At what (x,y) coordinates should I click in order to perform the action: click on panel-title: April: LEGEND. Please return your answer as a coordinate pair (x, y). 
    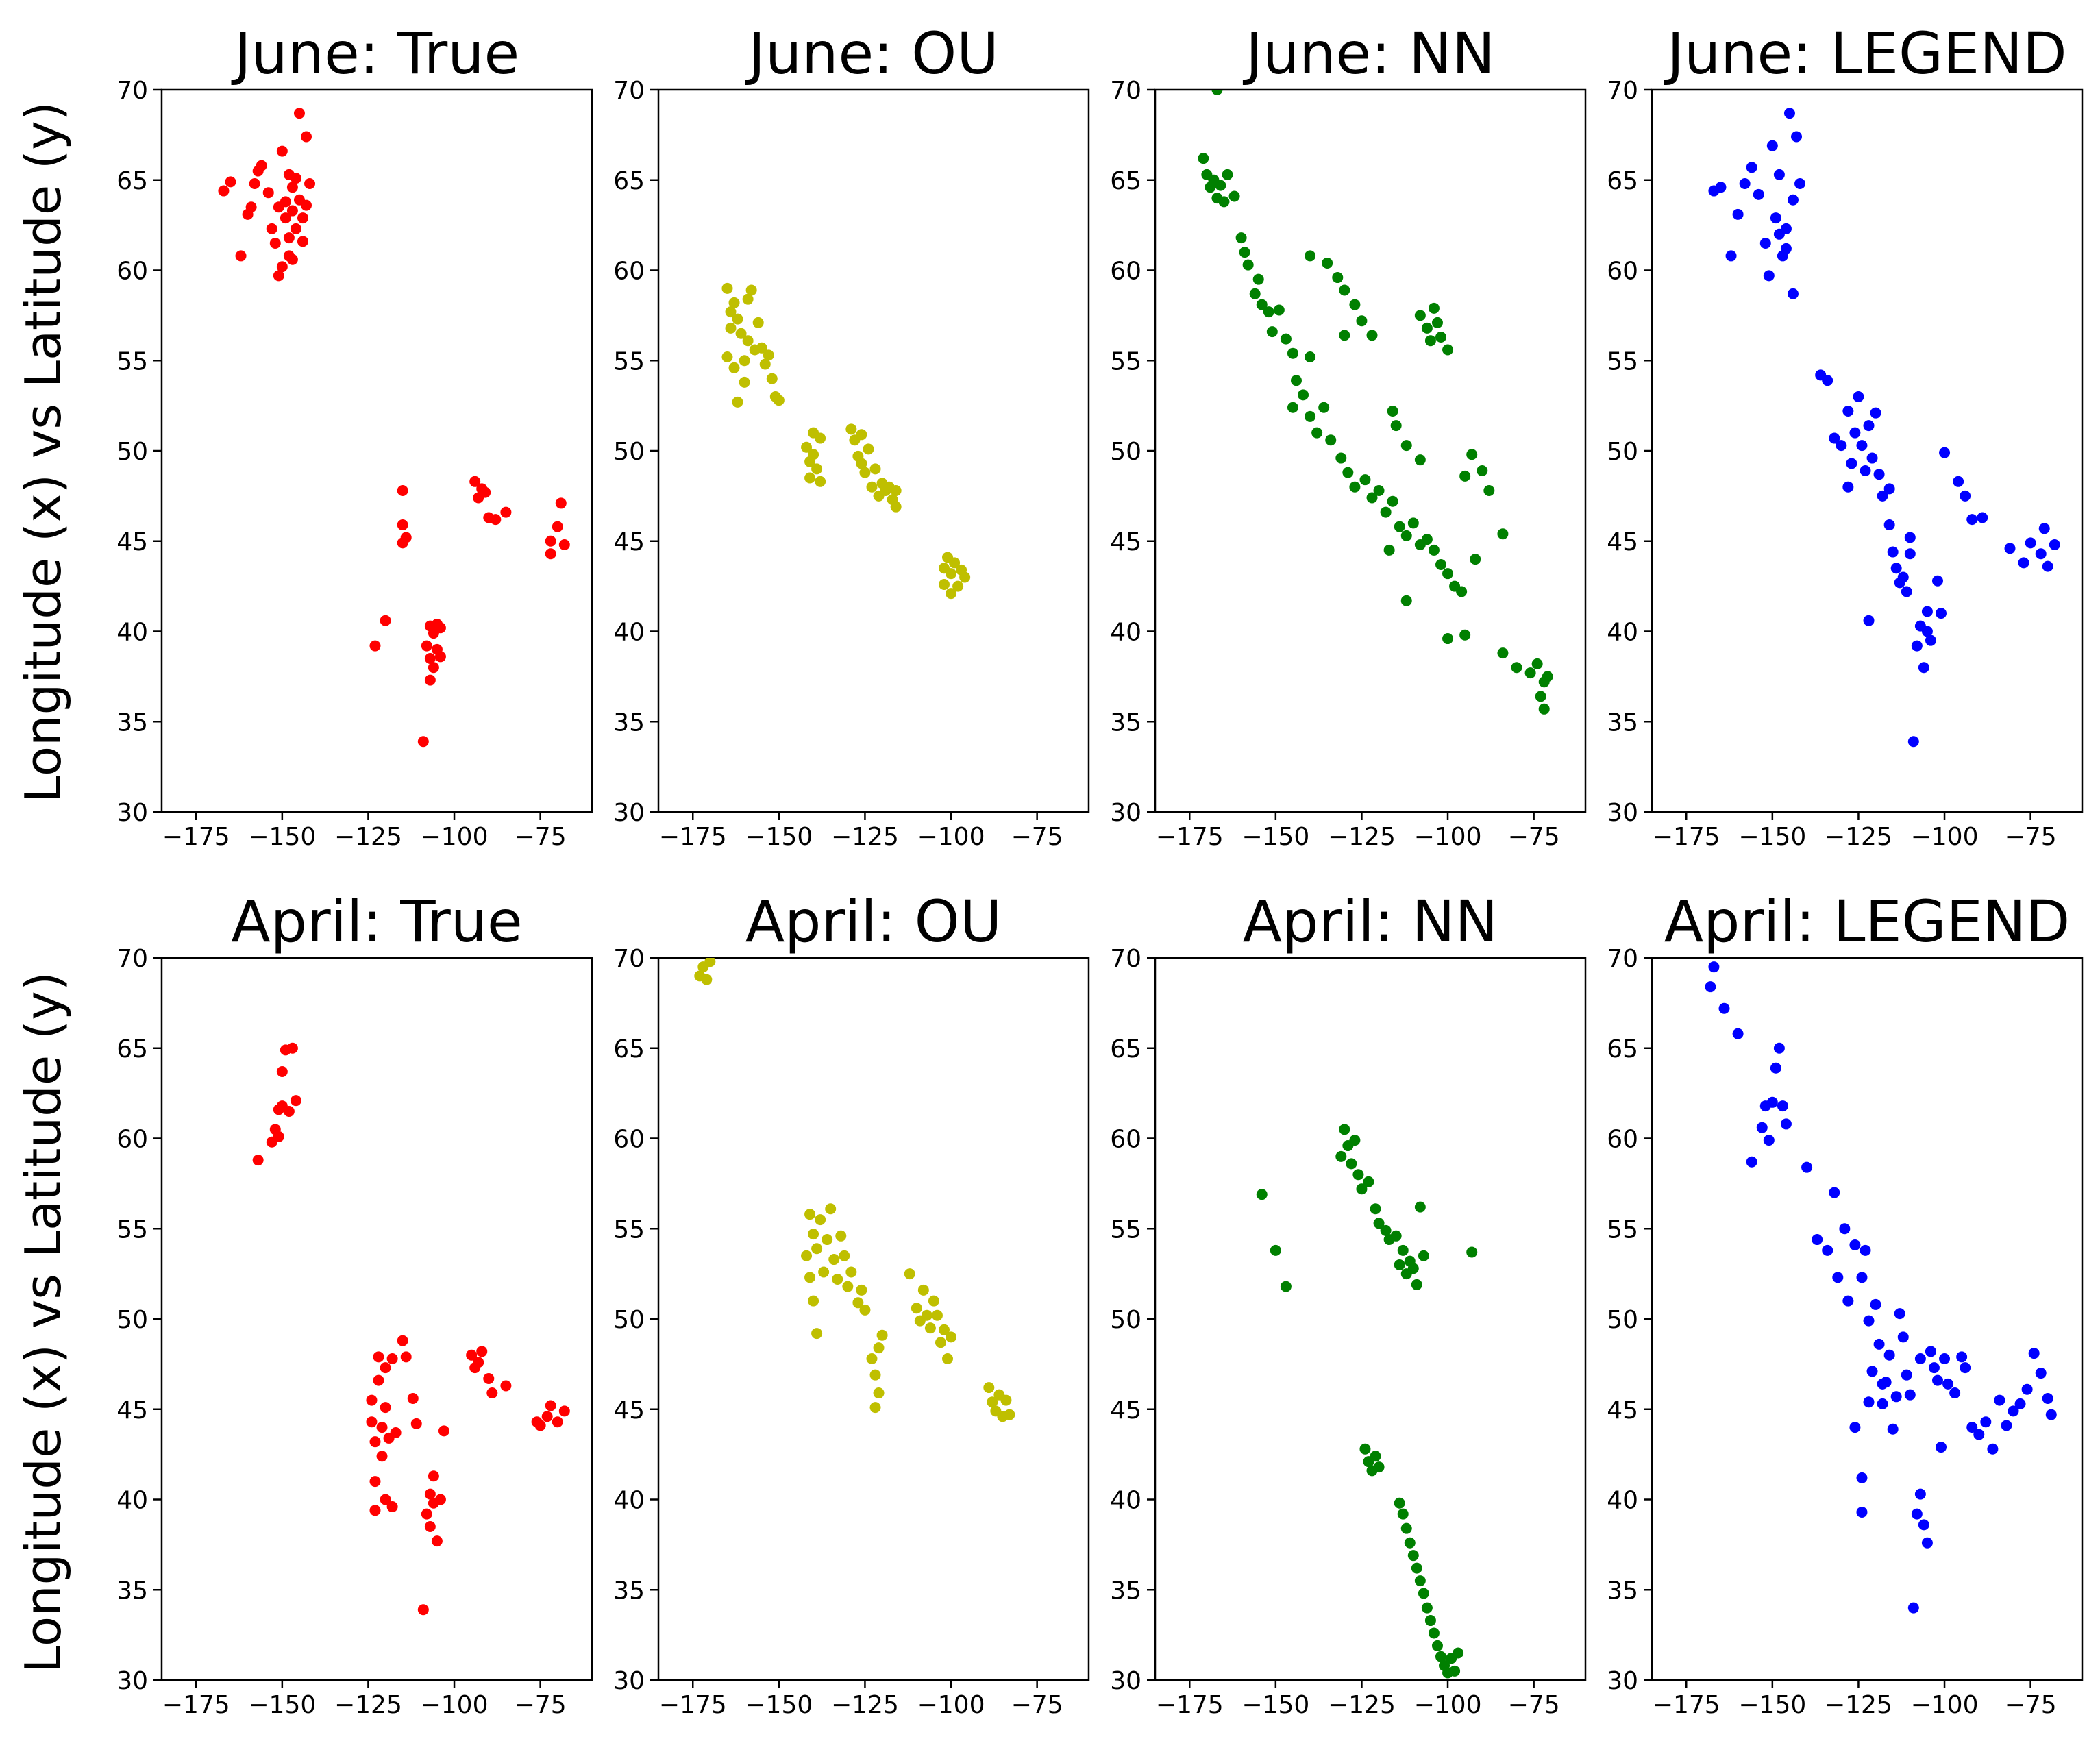
    Looking at the image, I should click on (1867, 921).